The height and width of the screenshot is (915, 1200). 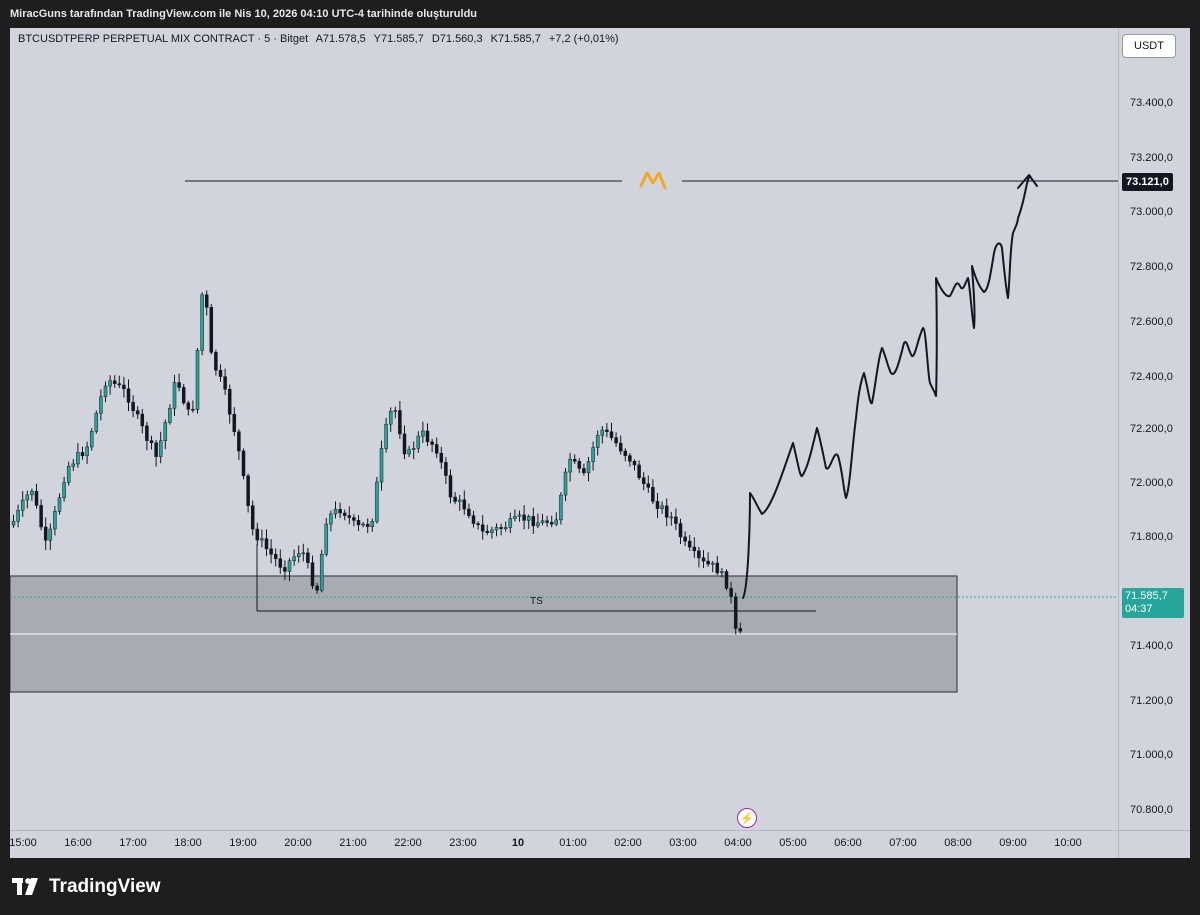 I want to click on time-tick: 08:00, so click(x=958, y=843).